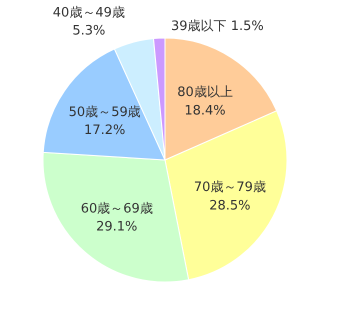 Image resolution: width=340 pixels, height=309 pixels. What do you see at coordinates (205, 110) in the screenshot?
I see `data-label: 18.4%` at bounding box center [205, 110].